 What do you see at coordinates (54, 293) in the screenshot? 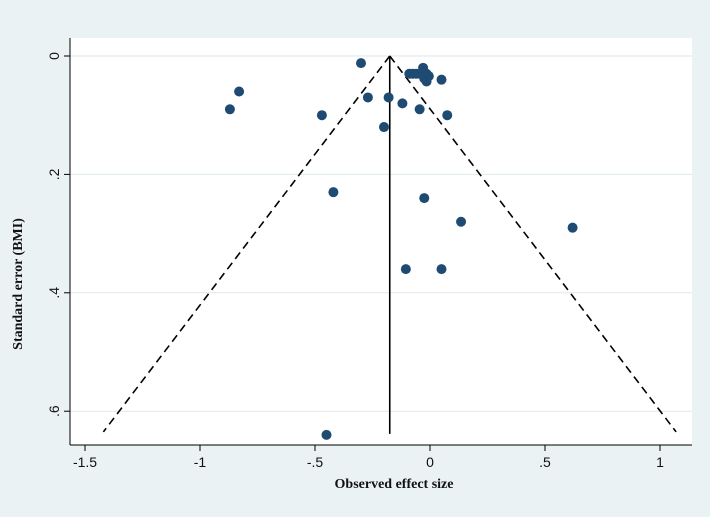
I see `y-tick-label-2: .4` at bounding box center [54, 293].